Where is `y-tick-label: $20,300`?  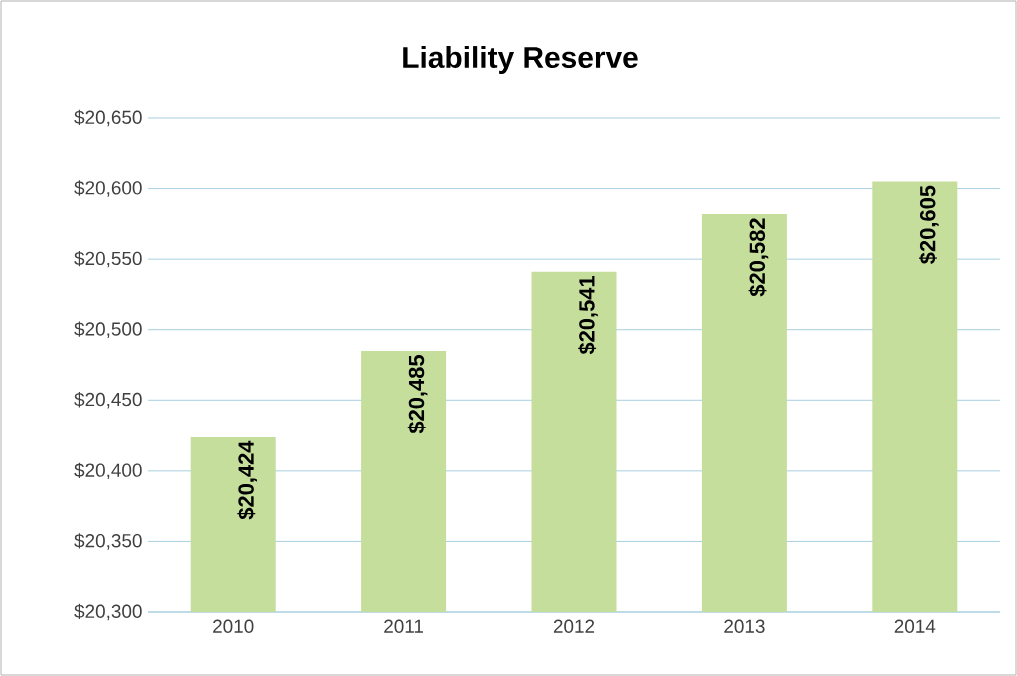
y-tick-label: $20,300 is located at coordinates (108, 612).